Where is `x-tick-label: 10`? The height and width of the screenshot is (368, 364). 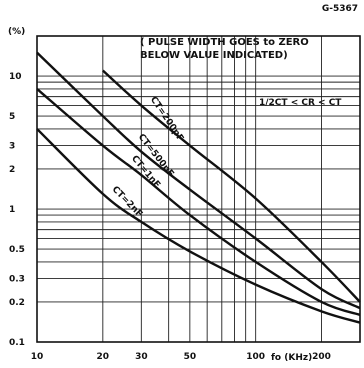 x-tick-label: 10 is located at coordinates (37, 357).